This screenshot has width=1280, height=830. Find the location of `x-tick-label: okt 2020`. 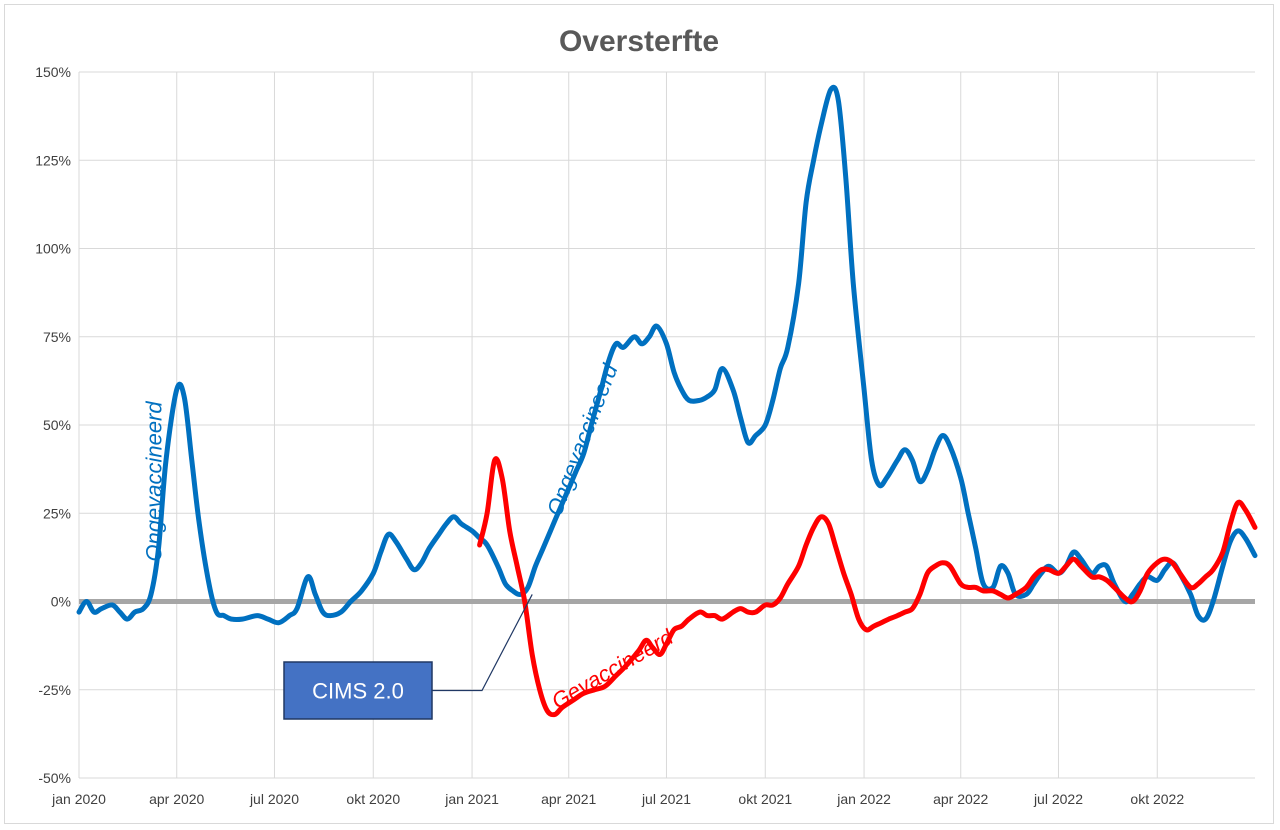

x-tick-label: okt 2020 is located at coordinates (373, 799).